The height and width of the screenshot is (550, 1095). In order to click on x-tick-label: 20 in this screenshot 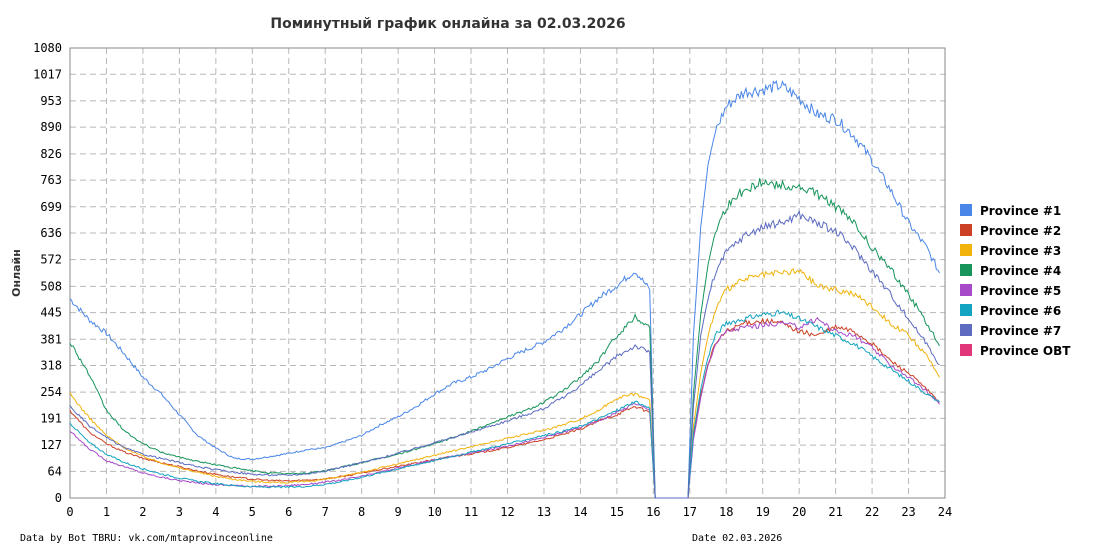, I will do `click(799, 512)`.